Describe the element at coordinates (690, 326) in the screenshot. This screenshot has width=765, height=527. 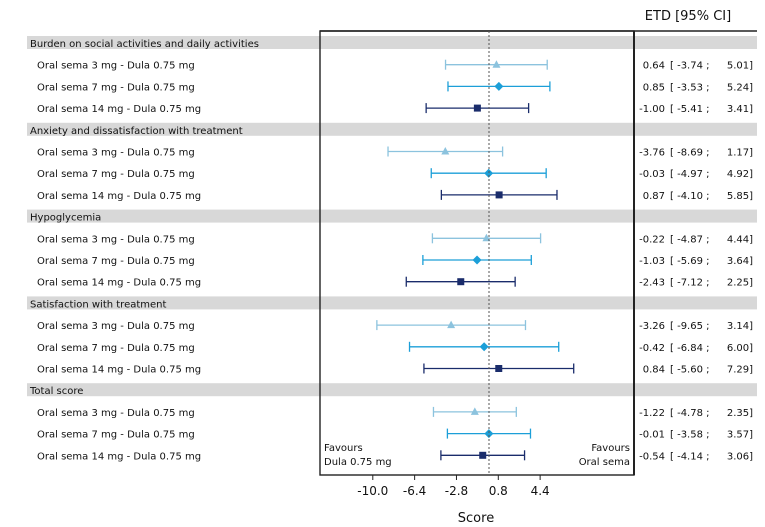
I see `etd-ci-low: [ -9.65 ;` at that location.